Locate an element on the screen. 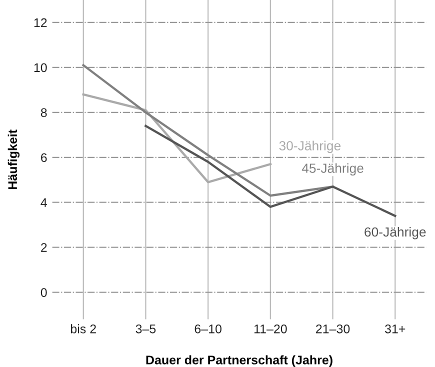  y-axis-title: Häufigkeit is located at coordinates (14, 160).